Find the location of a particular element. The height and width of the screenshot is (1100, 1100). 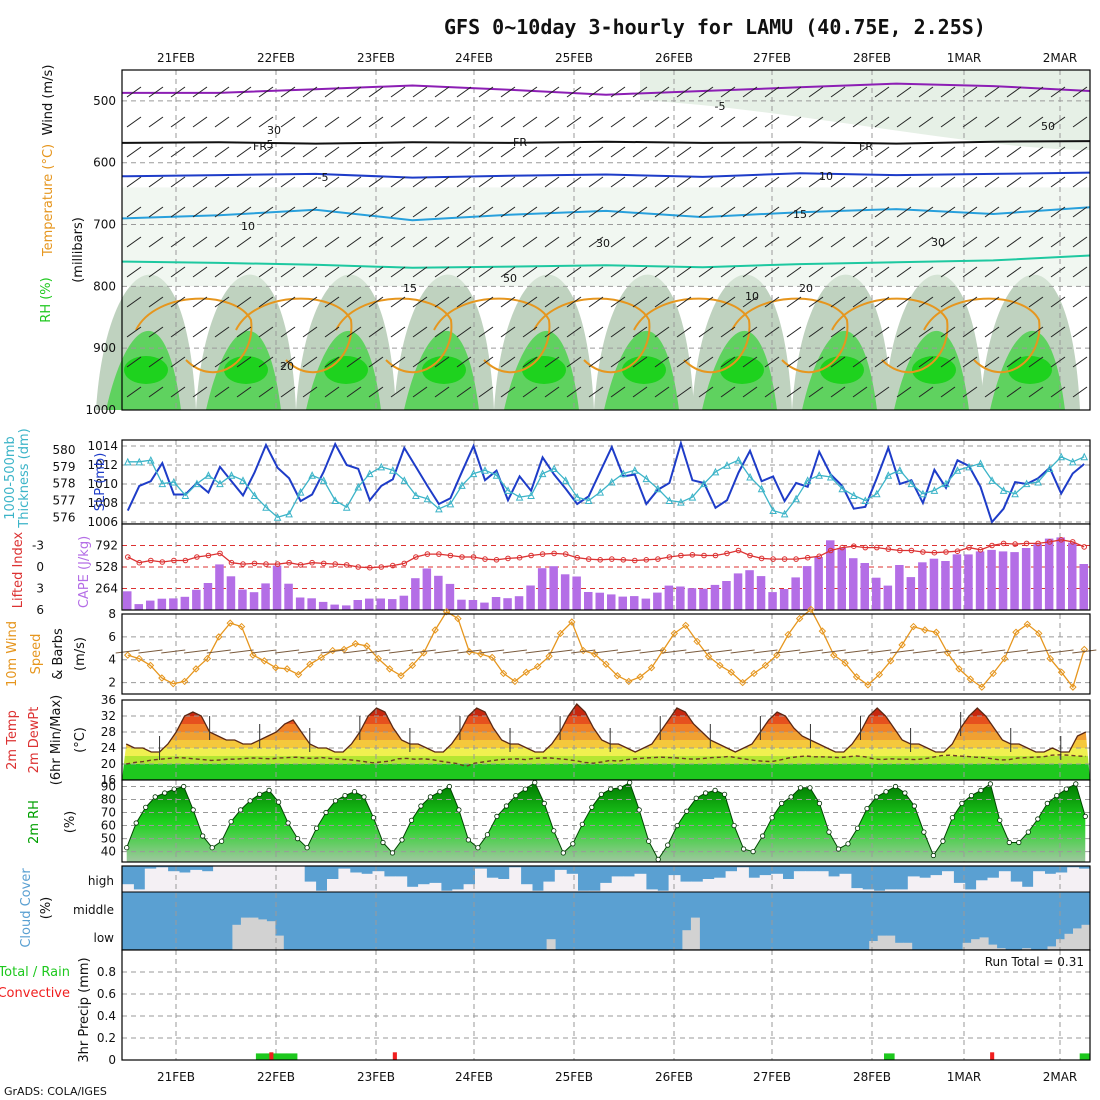

wind-speed-line is located at coordinates (606, 648).